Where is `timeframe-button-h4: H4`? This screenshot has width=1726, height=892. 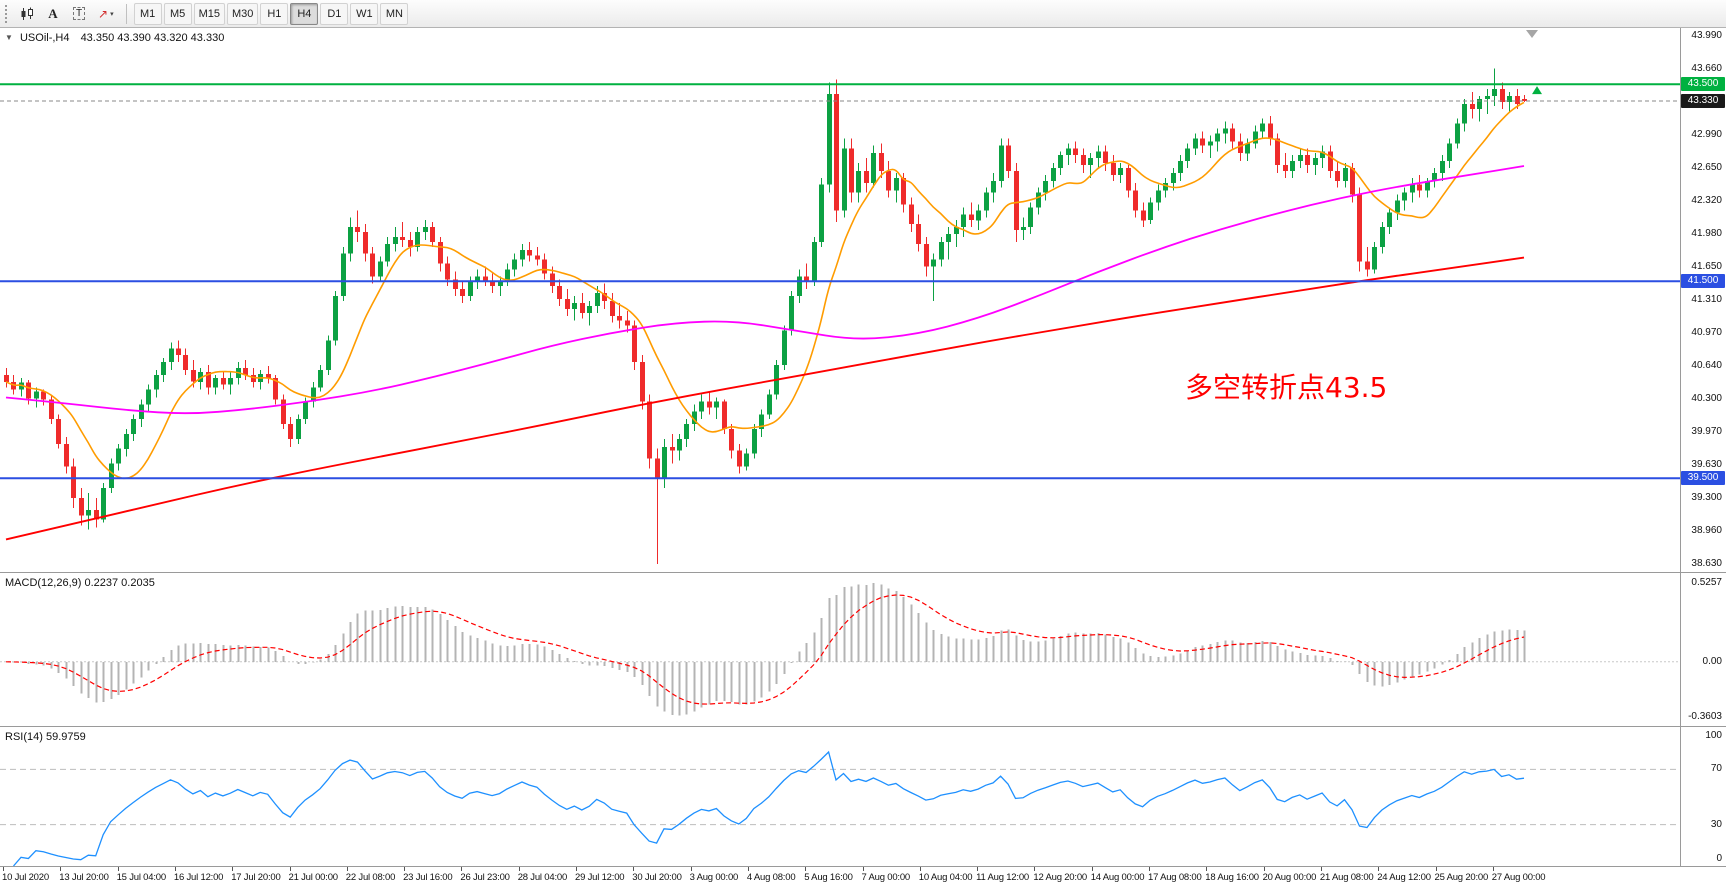
timeframe-button-h4: H4 is located at coordinates (304, 13).